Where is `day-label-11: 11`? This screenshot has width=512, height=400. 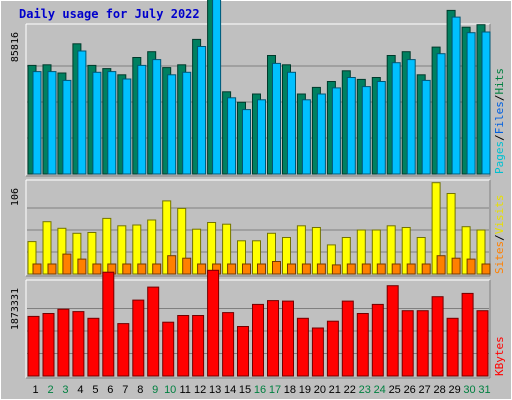 day-label-11: 11 is located at coordinates (184, 390).